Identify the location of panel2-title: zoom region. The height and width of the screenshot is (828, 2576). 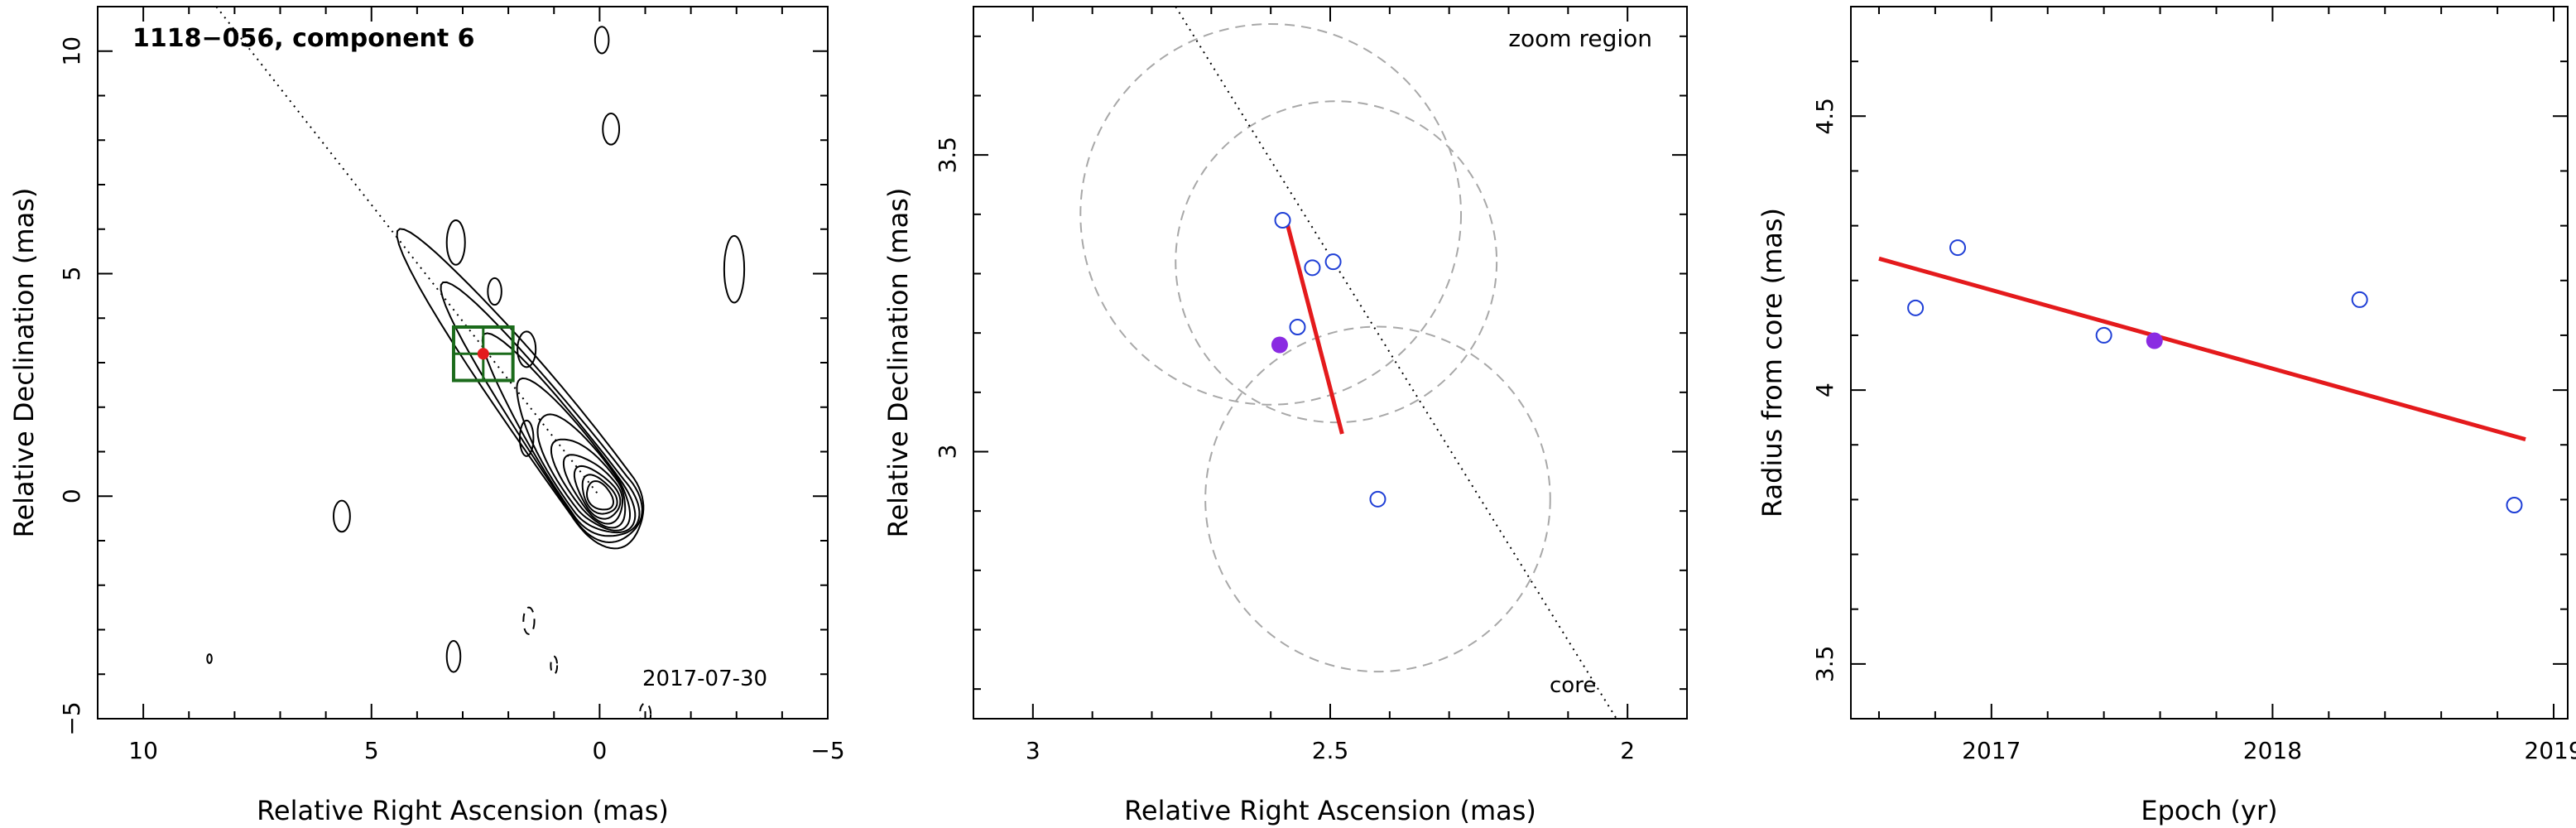
(1580, 38).